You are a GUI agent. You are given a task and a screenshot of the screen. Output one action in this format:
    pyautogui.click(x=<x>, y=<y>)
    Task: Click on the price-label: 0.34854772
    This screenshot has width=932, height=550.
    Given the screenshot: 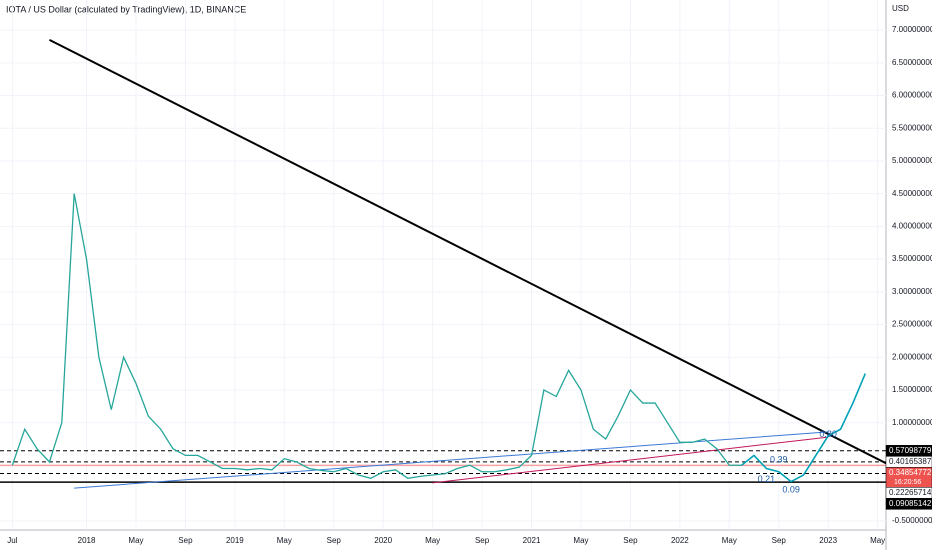 What is the action you would take?
    pyautogui.click(x=910, y=472)
    